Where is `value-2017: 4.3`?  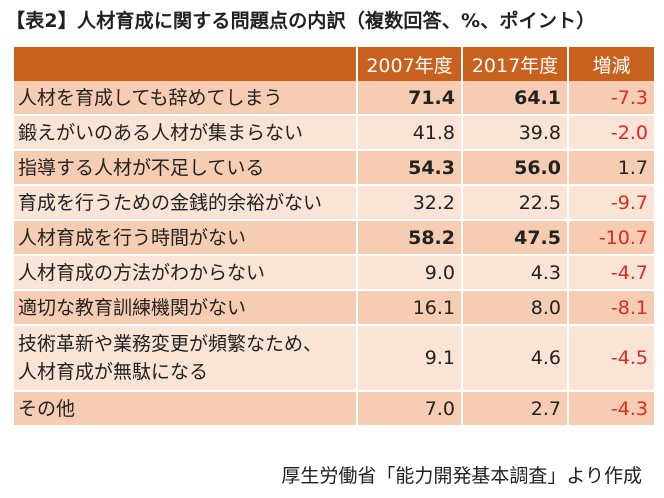
value-2017: 4.3 is located at coordinates (515, 273).